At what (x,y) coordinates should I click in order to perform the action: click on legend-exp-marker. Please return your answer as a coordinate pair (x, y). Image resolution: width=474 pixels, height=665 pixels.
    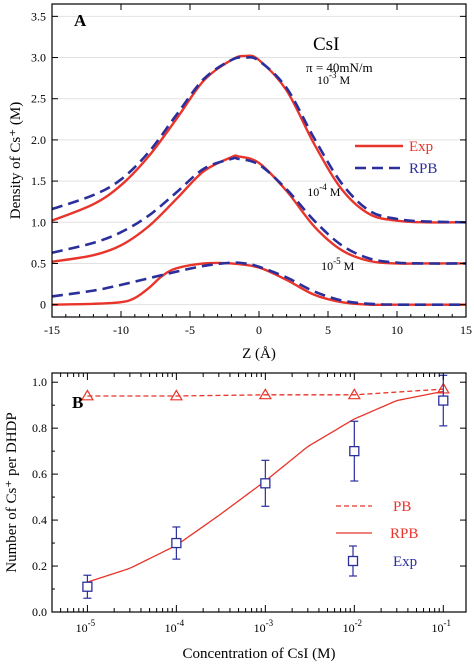
    Looking at the image, I should click on (353, 561).